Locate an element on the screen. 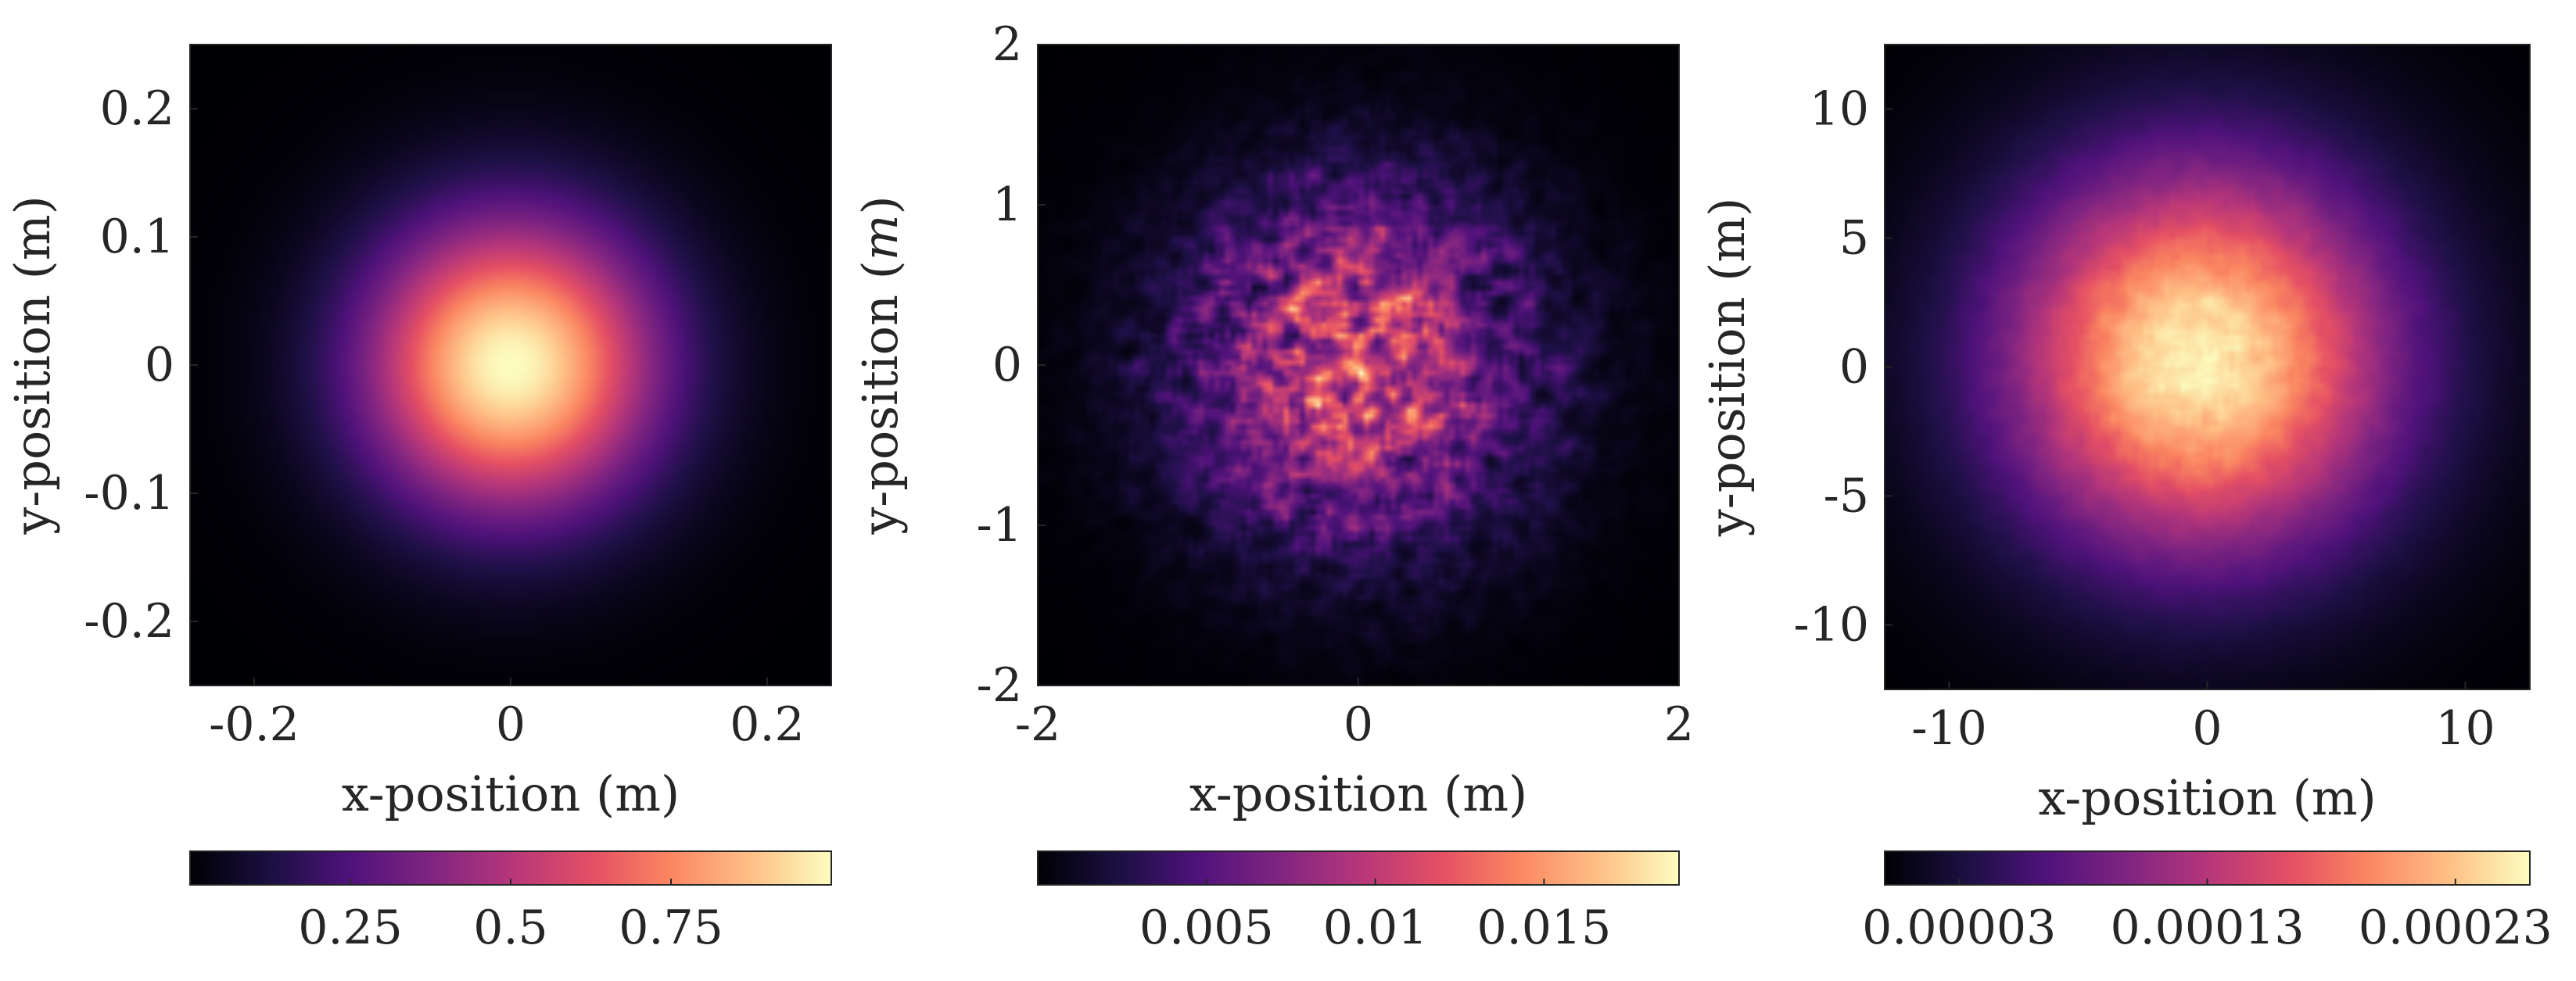  y-tick-label: -1 is located at coordinates (1000, 526).